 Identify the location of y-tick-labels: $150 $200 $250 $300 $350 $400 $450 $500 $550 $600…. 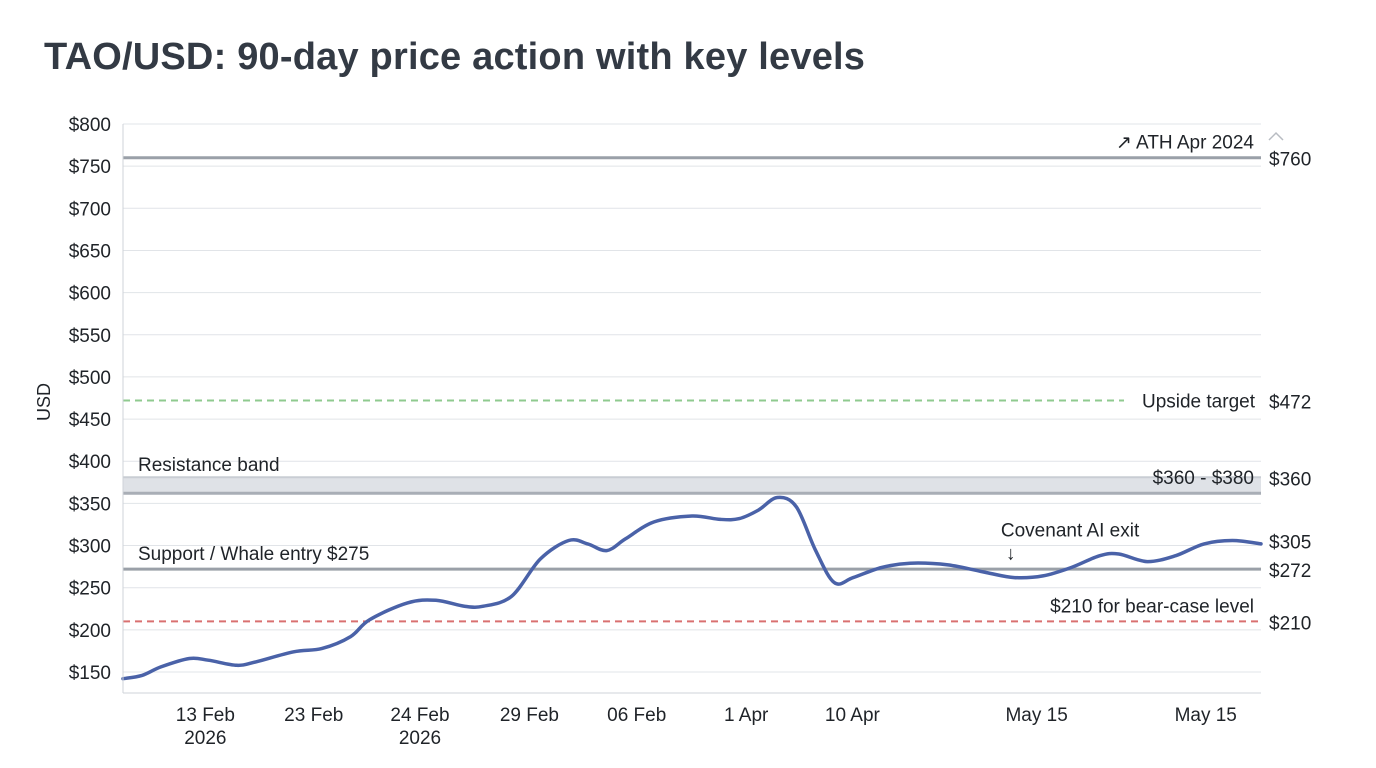
(90, 399).